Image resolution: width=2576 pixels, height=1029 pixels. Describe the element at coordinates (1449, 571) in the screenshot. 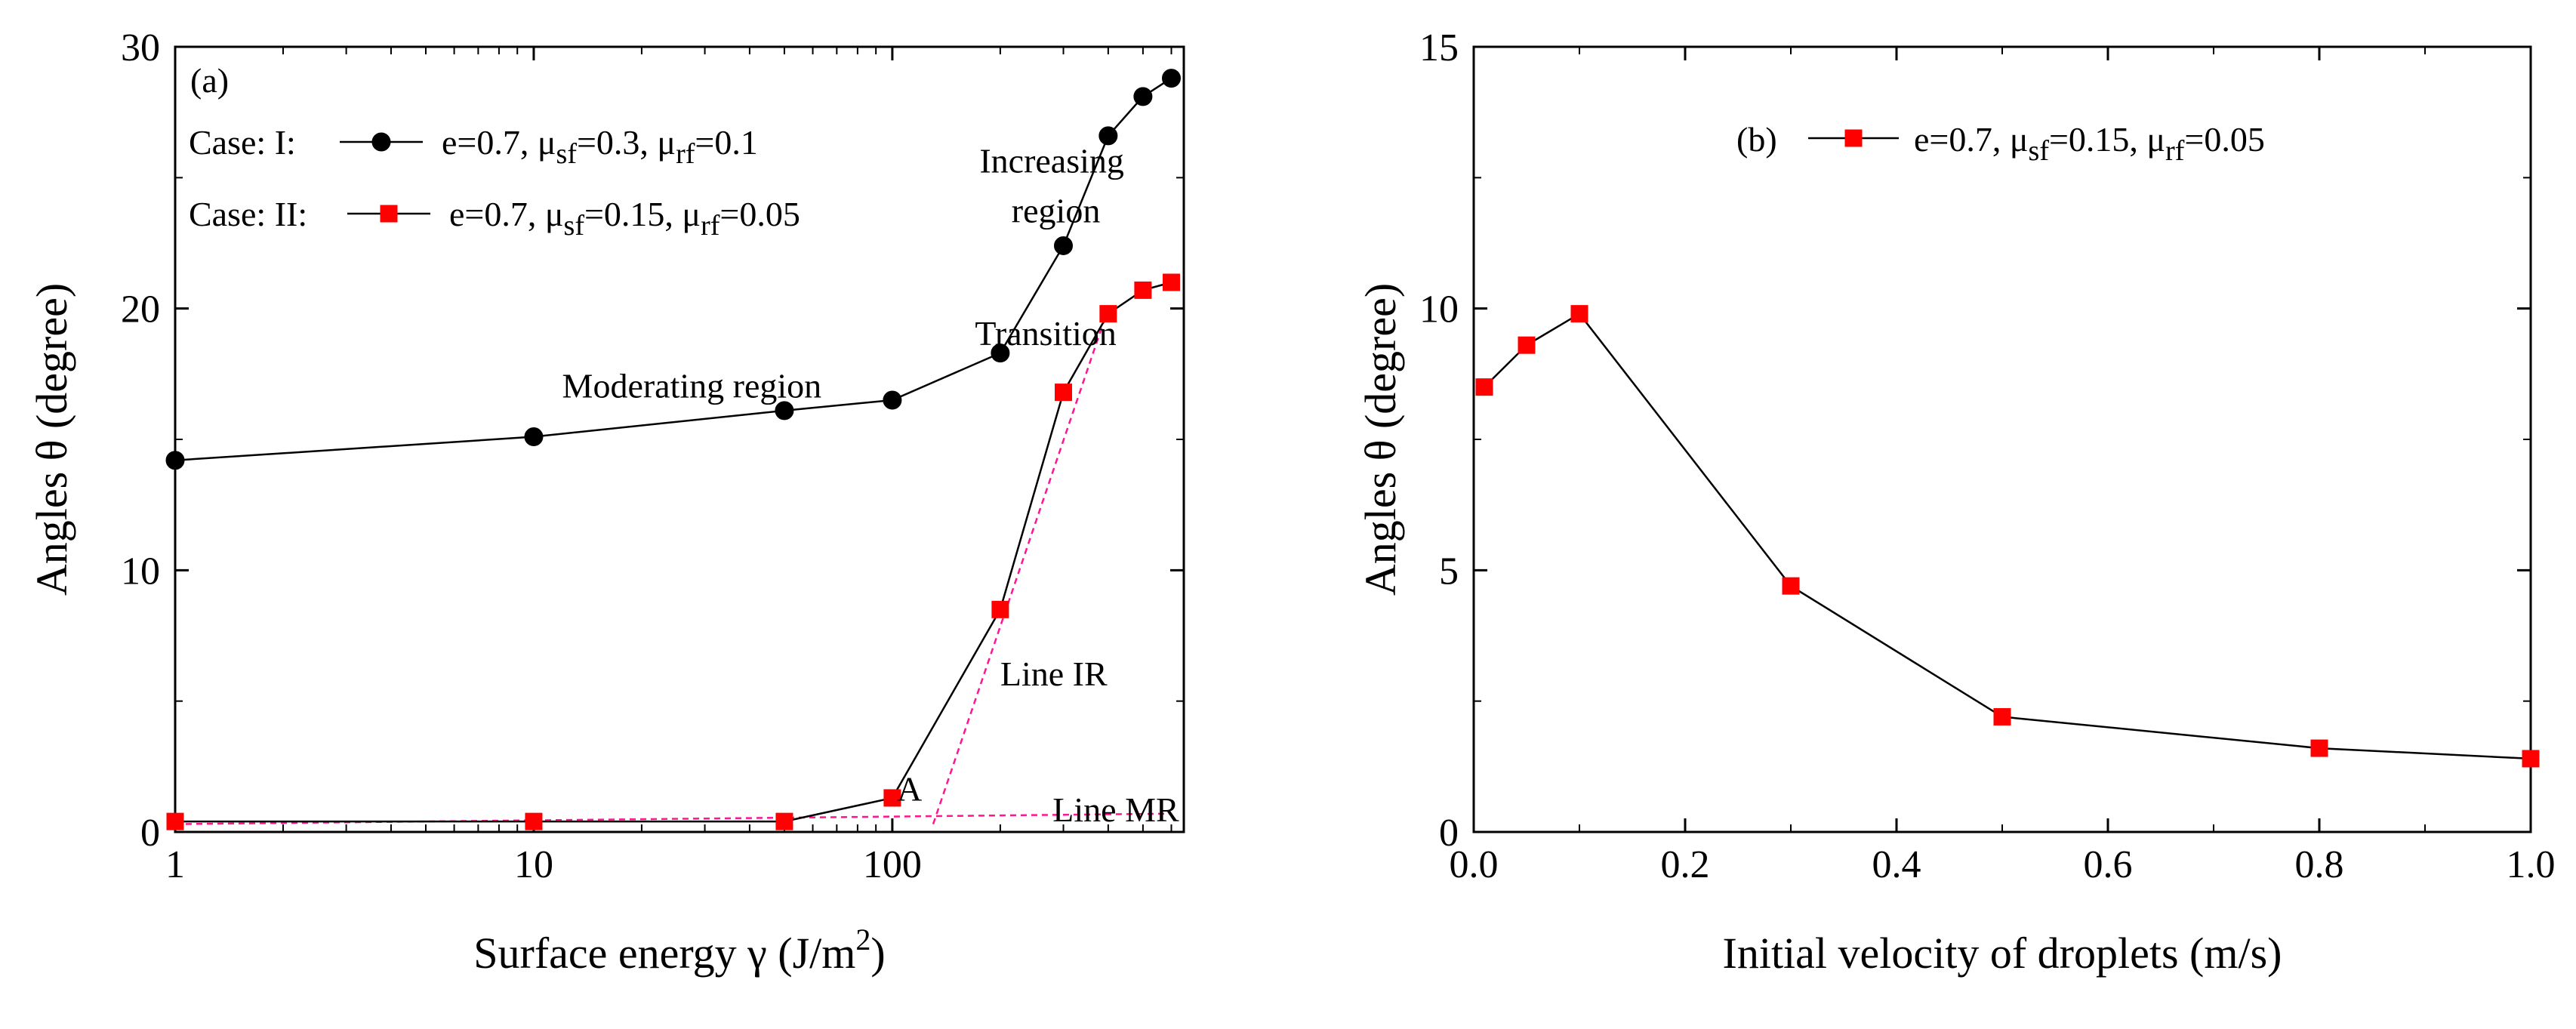

I see `y-tick-label-b: 5` at that location.